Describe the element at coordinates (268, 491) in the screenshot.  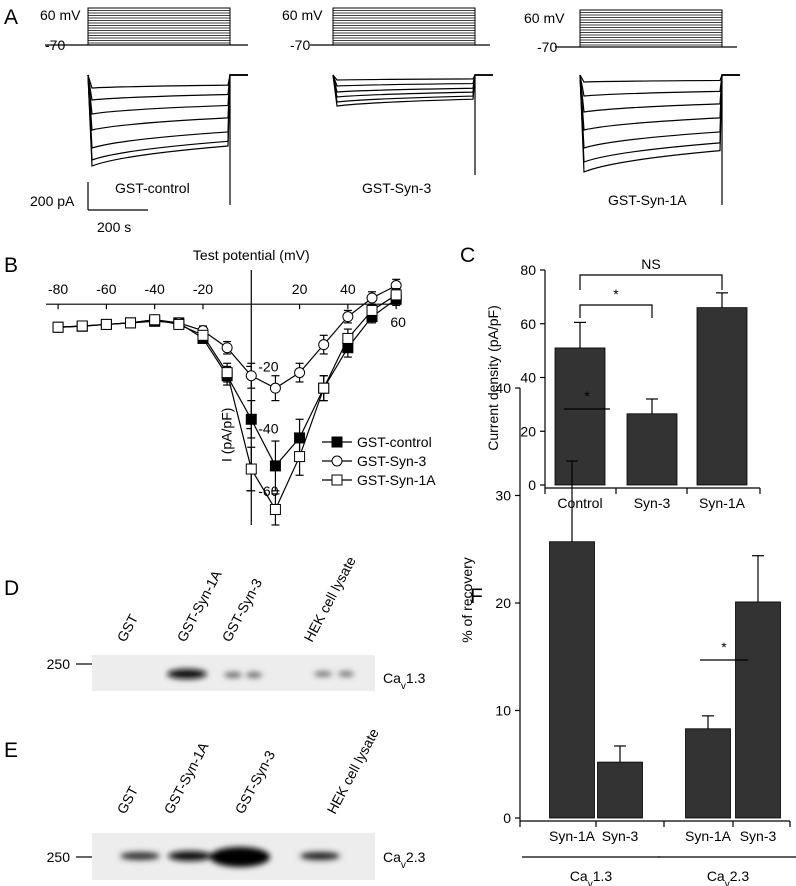
I see `y-tick-label: -60` at that location.